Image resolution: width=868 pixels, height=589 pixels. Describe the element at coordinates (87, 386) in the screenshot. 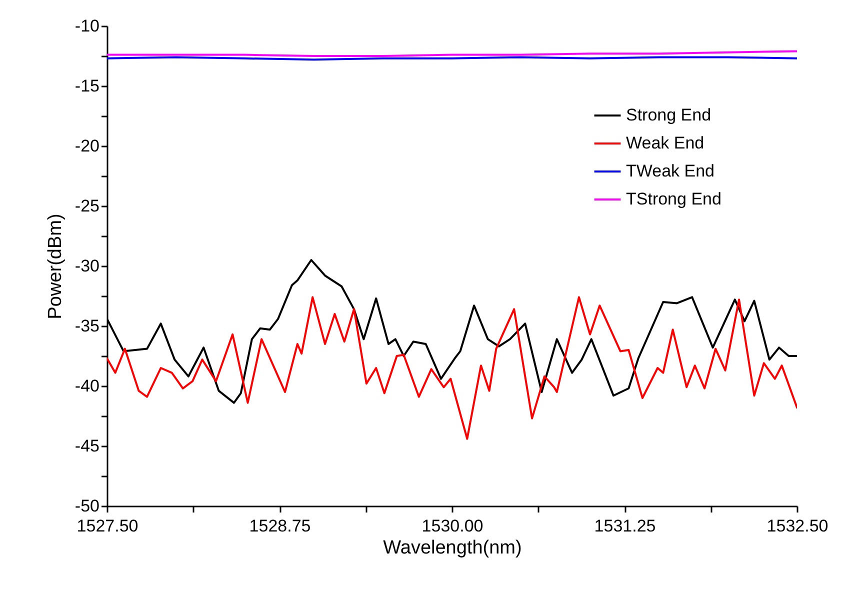

I see `y-tick-label: -40` at that location.